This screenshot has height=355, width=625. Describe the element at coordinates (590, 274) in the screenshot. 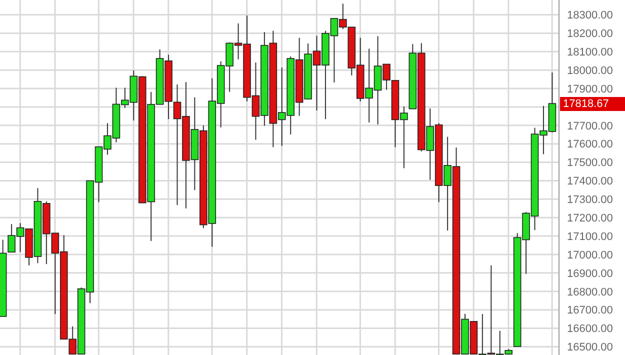

I see `y-tick-label: 16900.00` at that location.